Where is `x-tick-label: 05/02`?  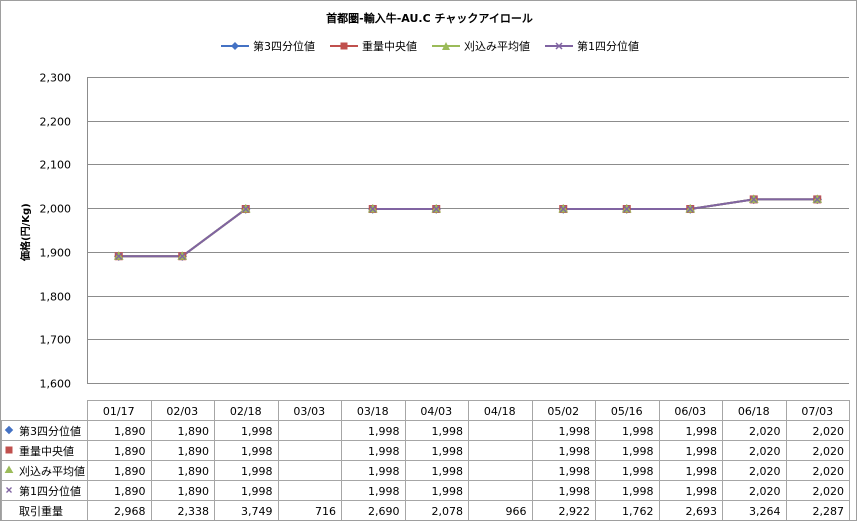 x-tick-label: 05/02 is located at coordinates (563, 411).